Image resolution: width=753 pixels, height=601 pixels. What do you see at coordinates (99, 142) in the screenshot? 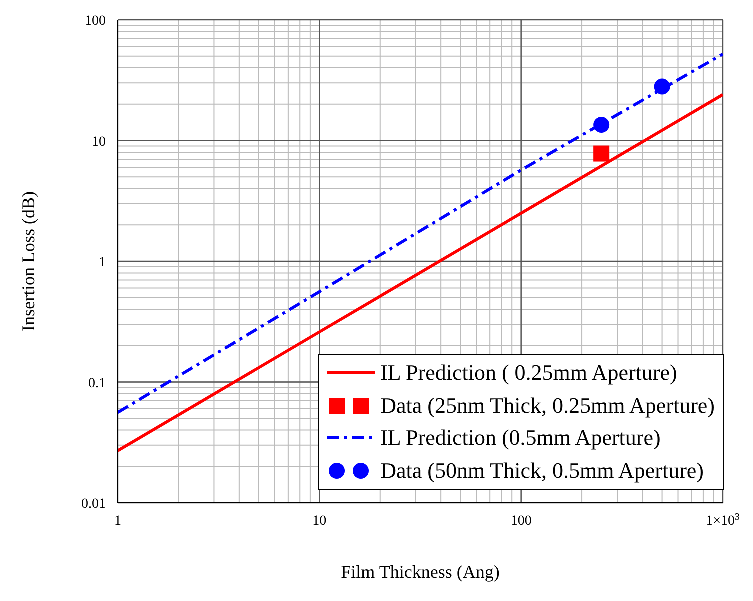
I see `y-tick-label: 10` at bounding box center [99, 142].